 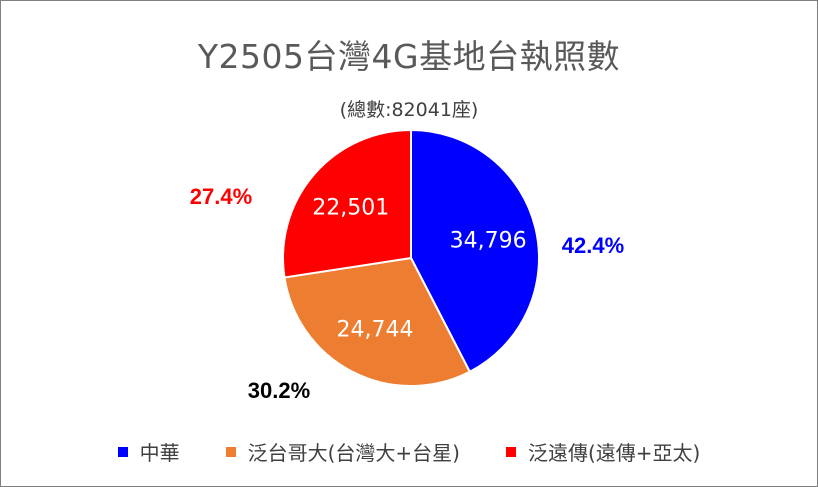 What do you see at coordinates (375, 330) in the screenshot?
I see `value-label-taiwan-mobile: 24,744` at bounding box center [375, 330].